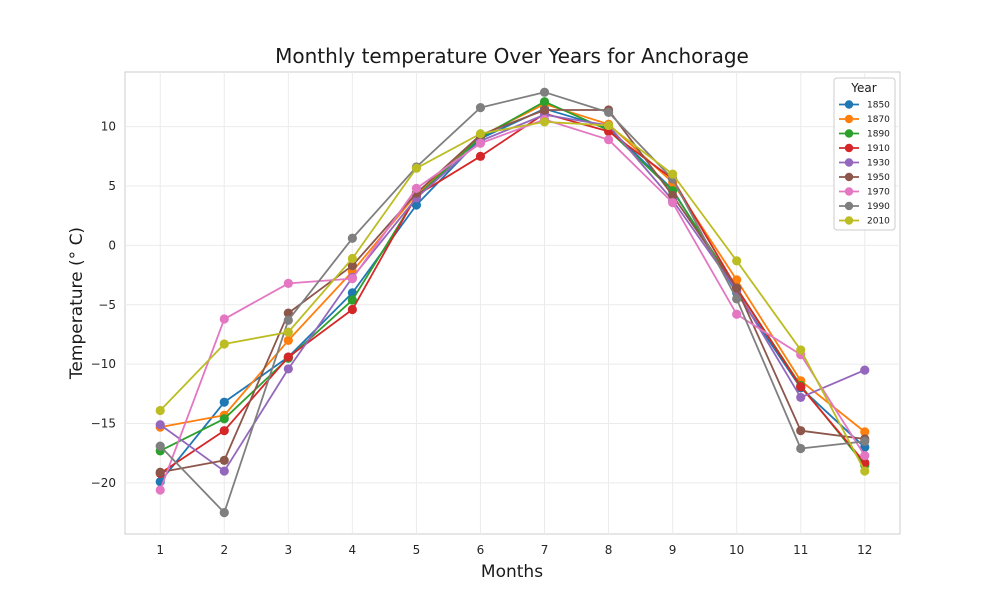 This screenshot has width=1000, height=600. Describe the element at coordinates (514, 550) in the screenshot. I see `x-axis-ticks: 1 2 3 4 5 6 7 8 9 10 11 12` at that location.